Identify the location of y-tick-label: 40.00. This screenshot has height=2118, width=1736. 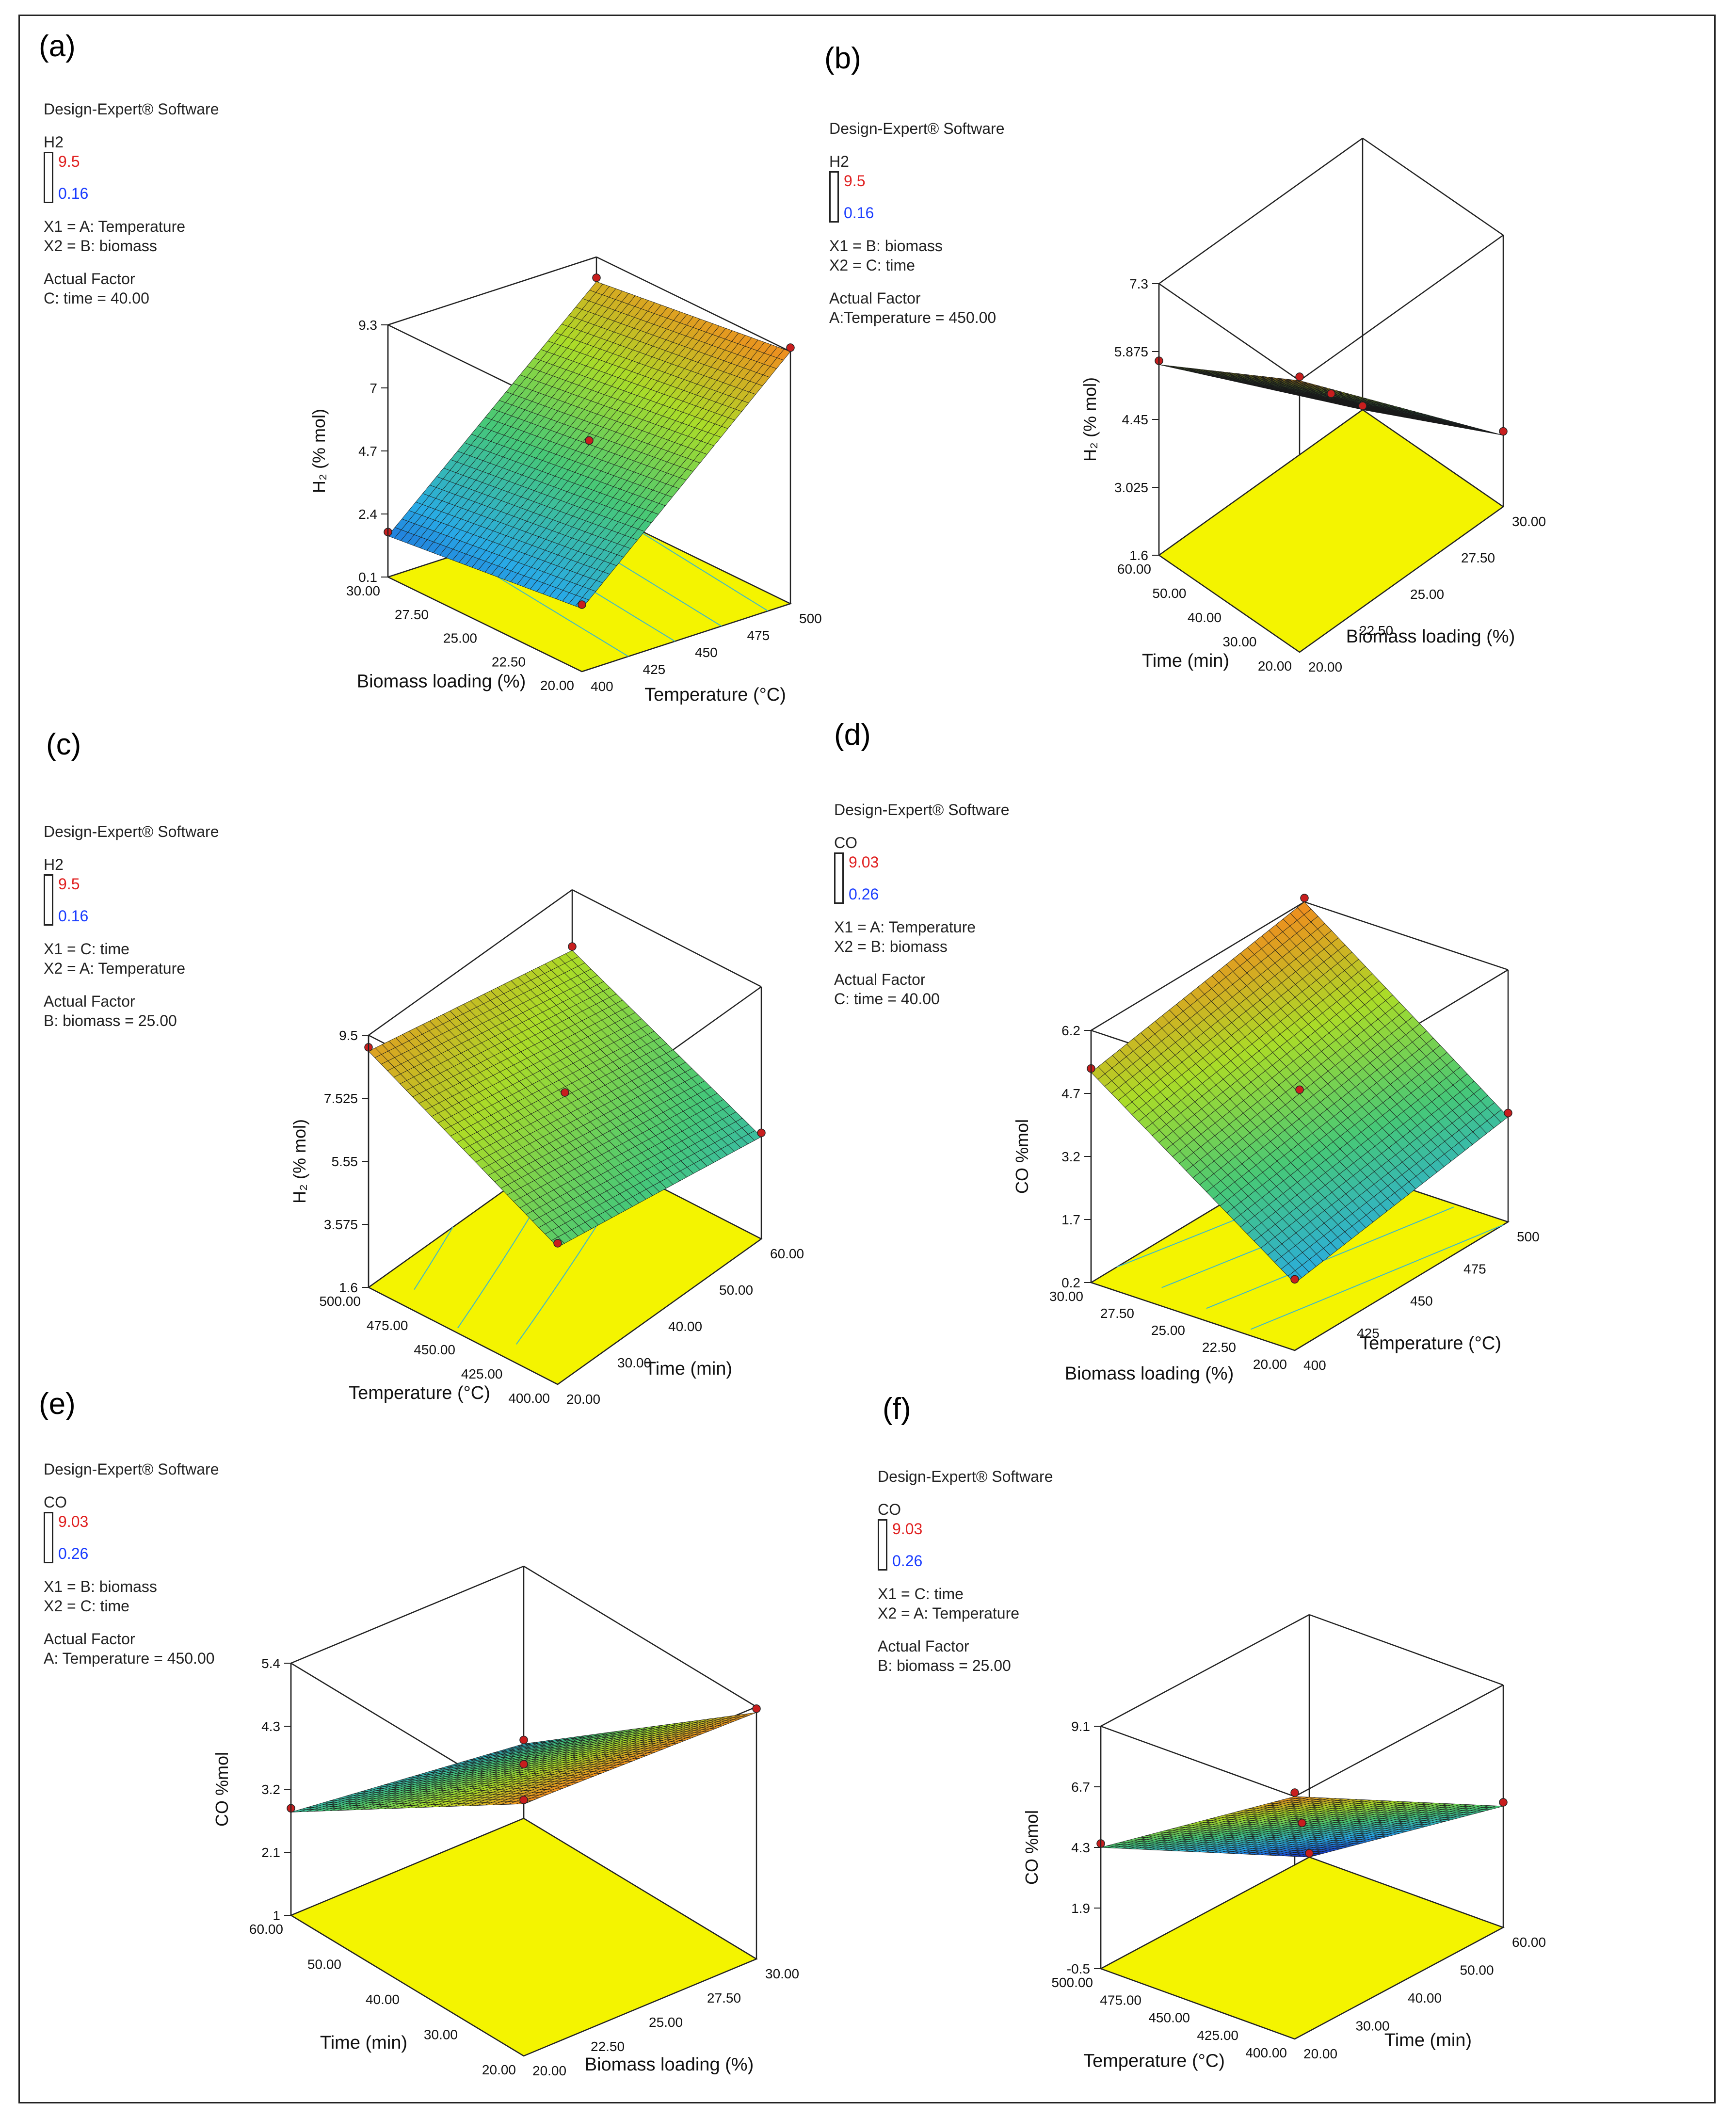
(383, 2000).